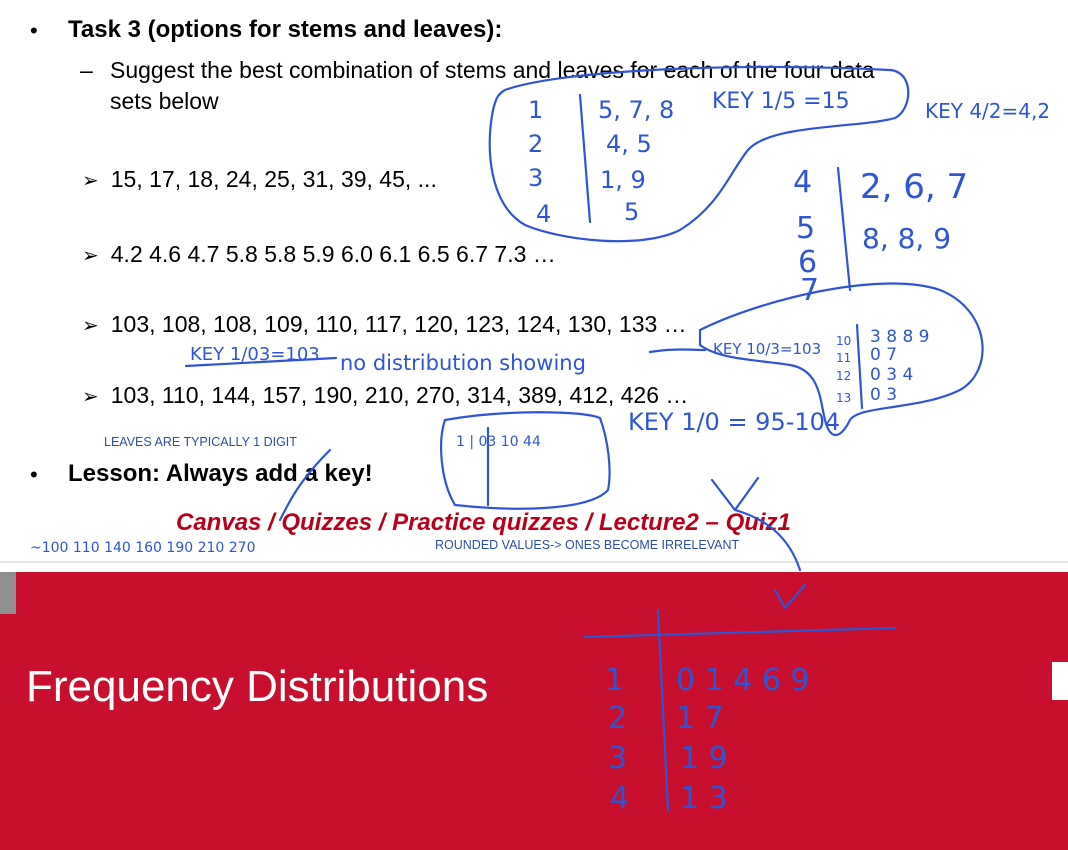 The image size is (1068, 850). Describe the element at coordinates (859, 366) in the screenshot. I see `ink-stem-line3` at that location.